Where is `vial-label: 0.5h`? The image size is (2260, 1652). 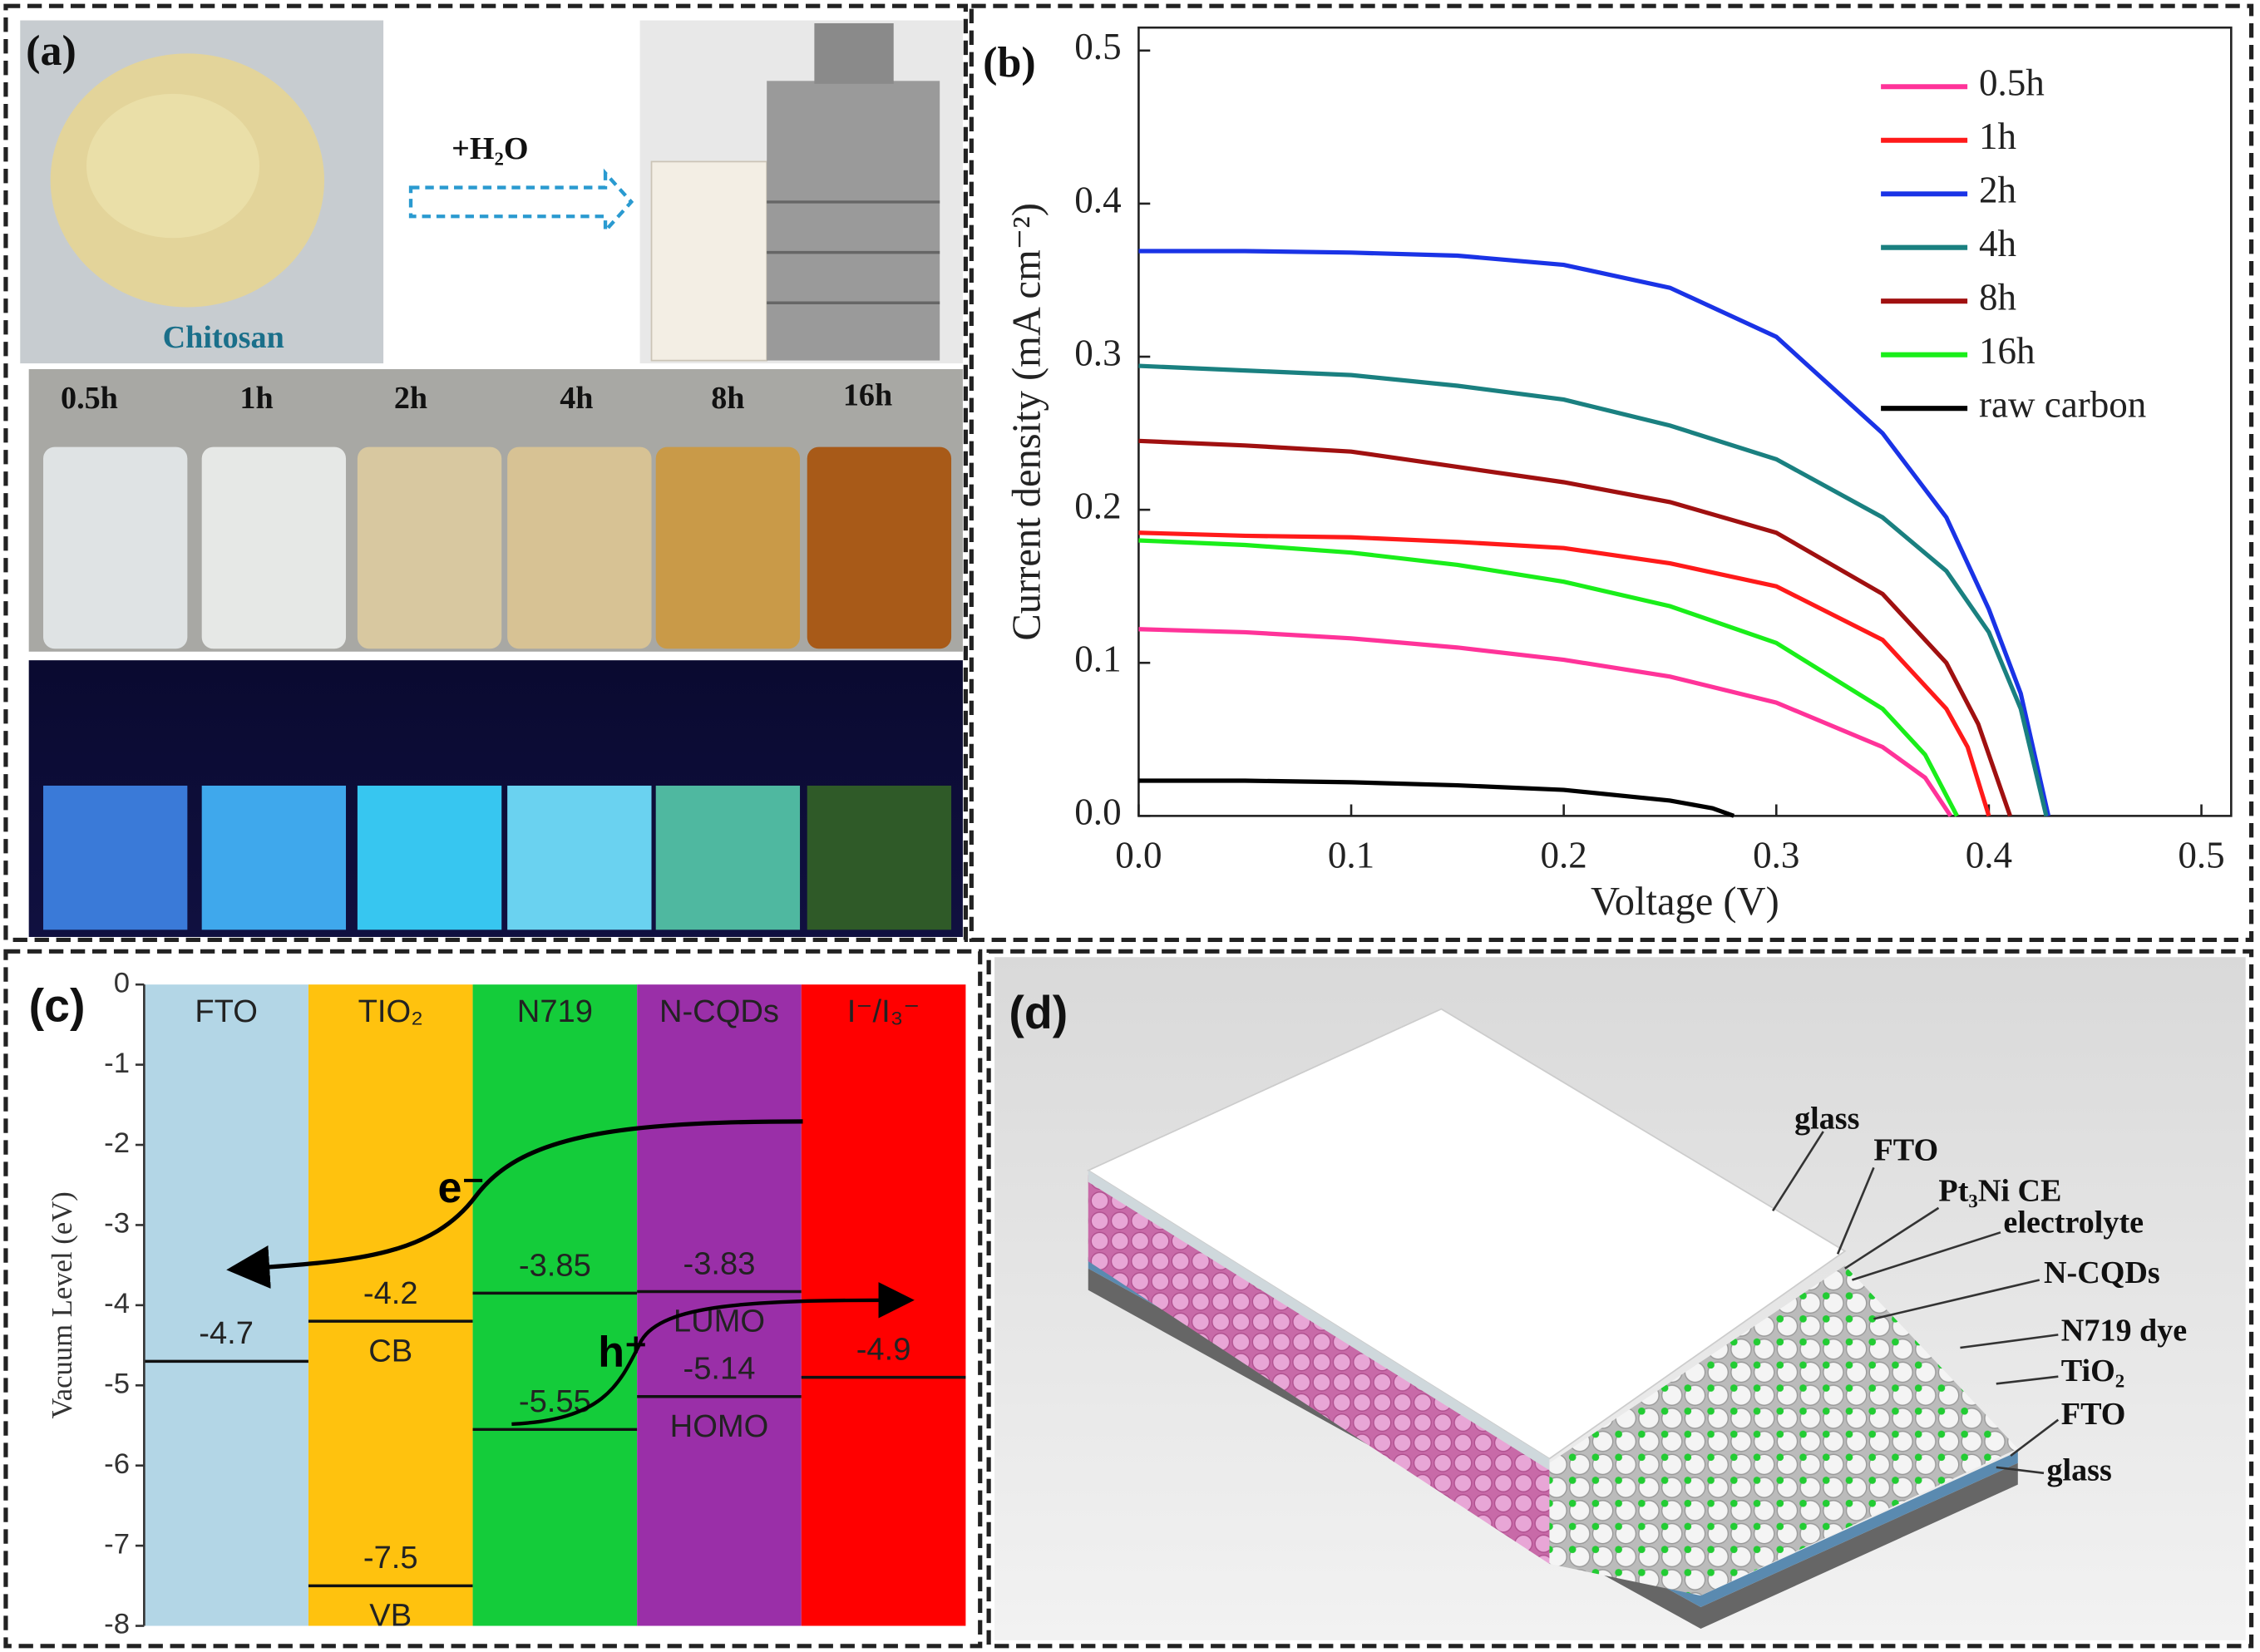
vial-label: 0.5h is located at coordinates (89, 399).